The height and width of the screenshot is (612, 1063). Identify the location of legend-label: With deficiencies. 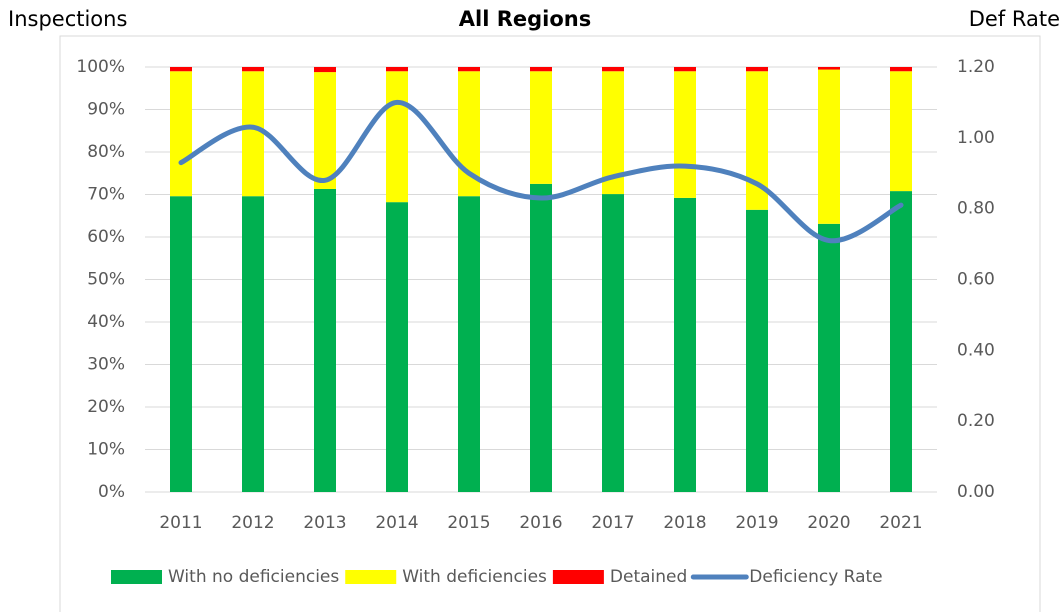
(474, 577).